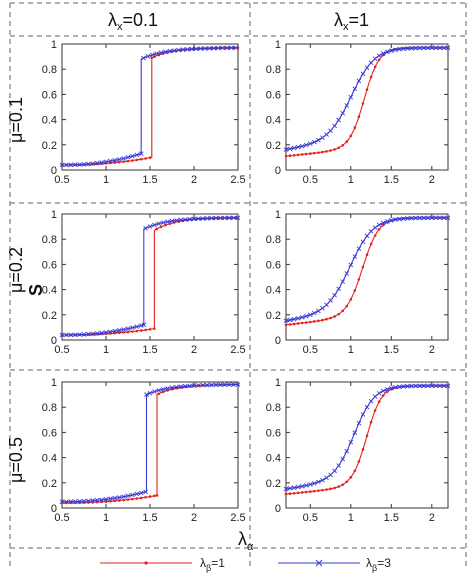 The image size is (474, 579). Describe the element at coordinates (358, 450) in the screenshot. I see `panel-6: 0 0.2 0.4 0.6 0.8 1 0.5 1 1.5 2` at that location.